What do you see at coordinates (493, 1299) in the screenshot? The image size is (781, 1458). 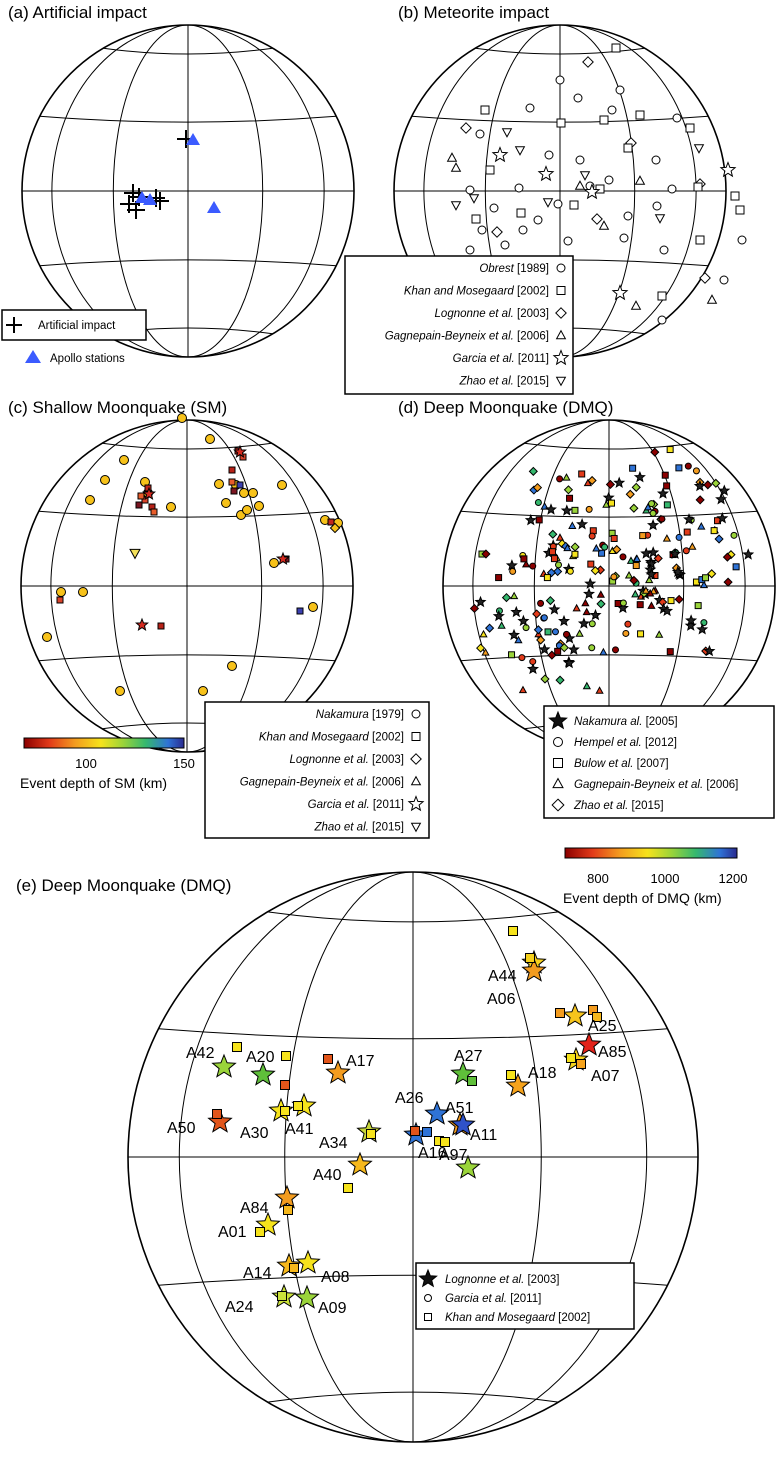 I see `legend-e-item-1: Garcia et al. [2011]` at bounding box center [493, 1299].